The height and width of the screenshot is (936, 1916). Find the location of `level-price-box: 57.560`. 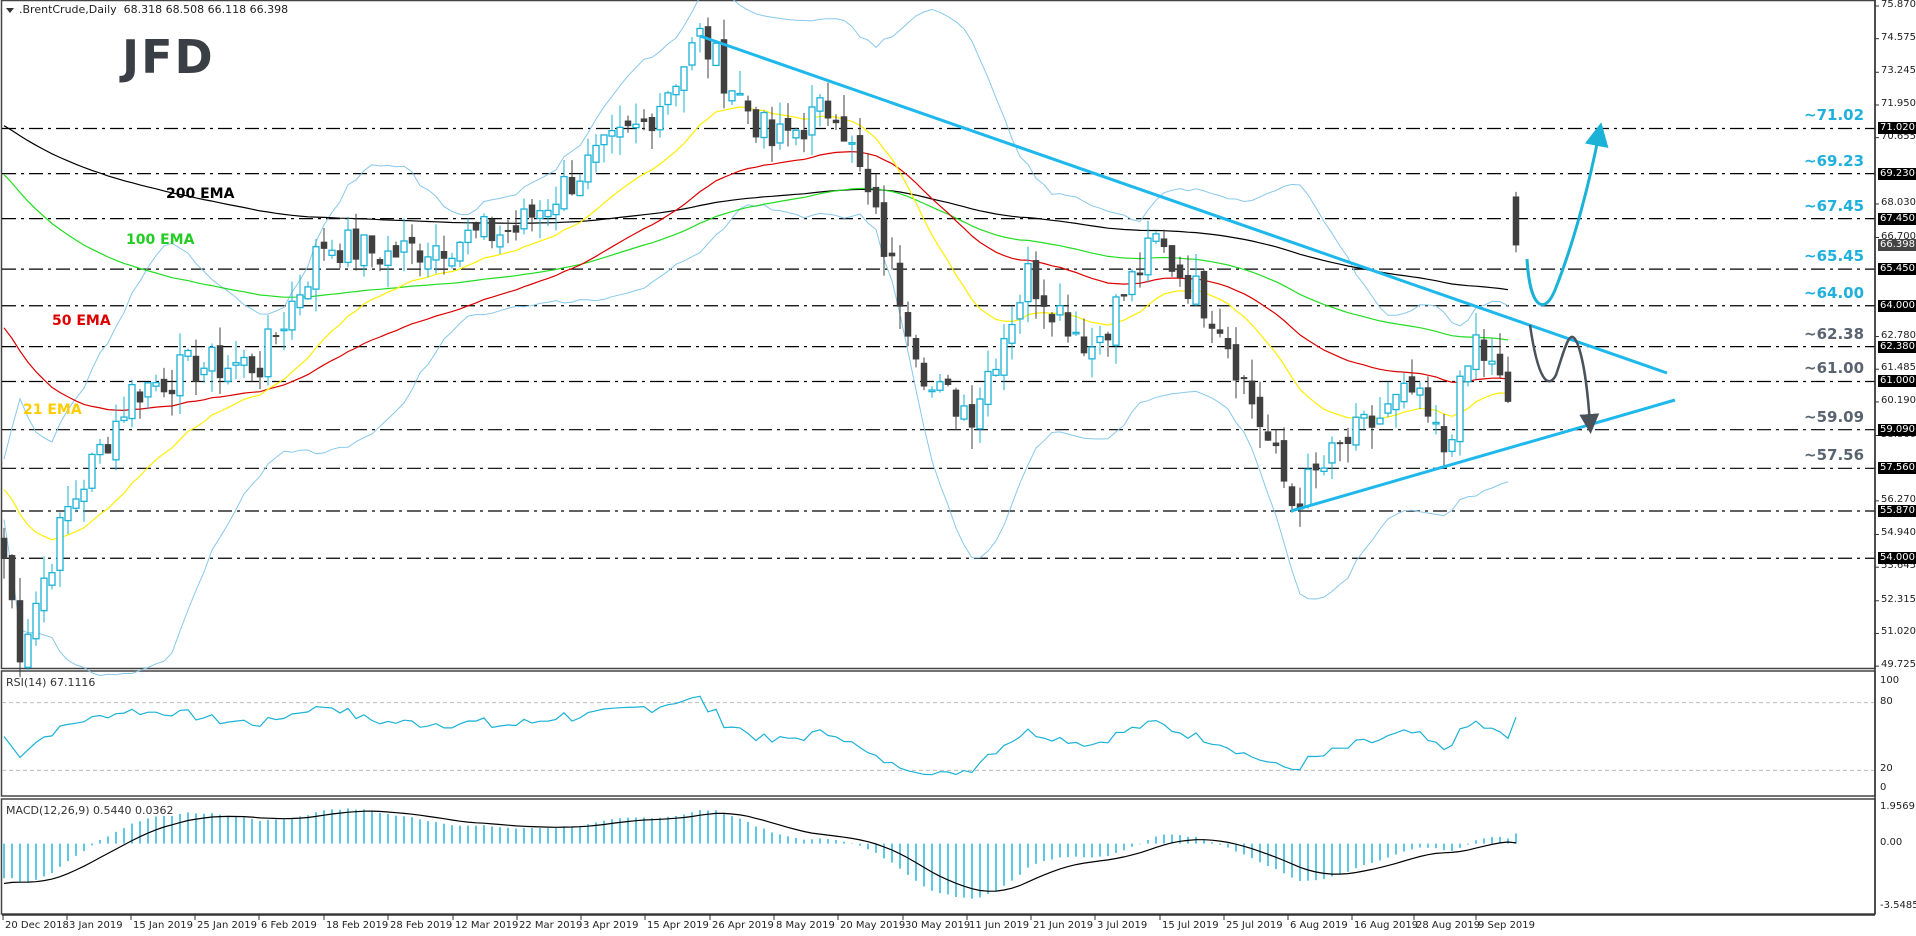

level-price-box: 57.560 is located at coordinates (1897, 468).